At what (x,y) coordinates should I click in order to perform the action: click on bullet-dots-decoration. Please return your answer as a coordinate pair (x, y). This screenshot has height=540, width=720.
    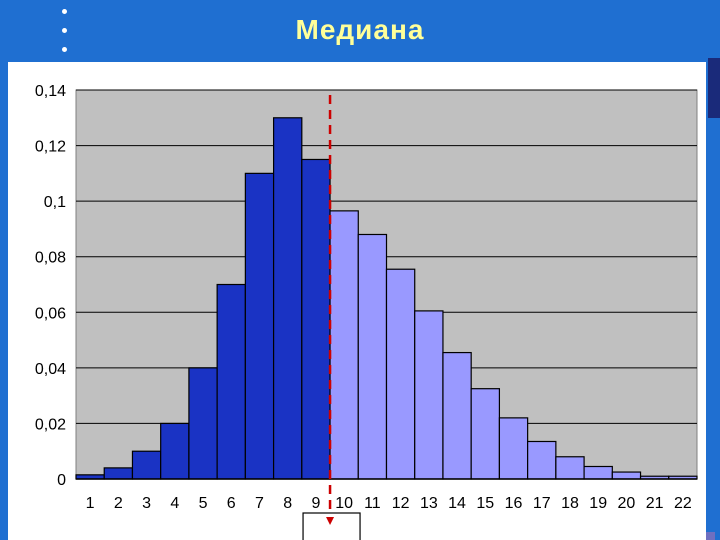
    Looking at the image, I should click on (65, 31).